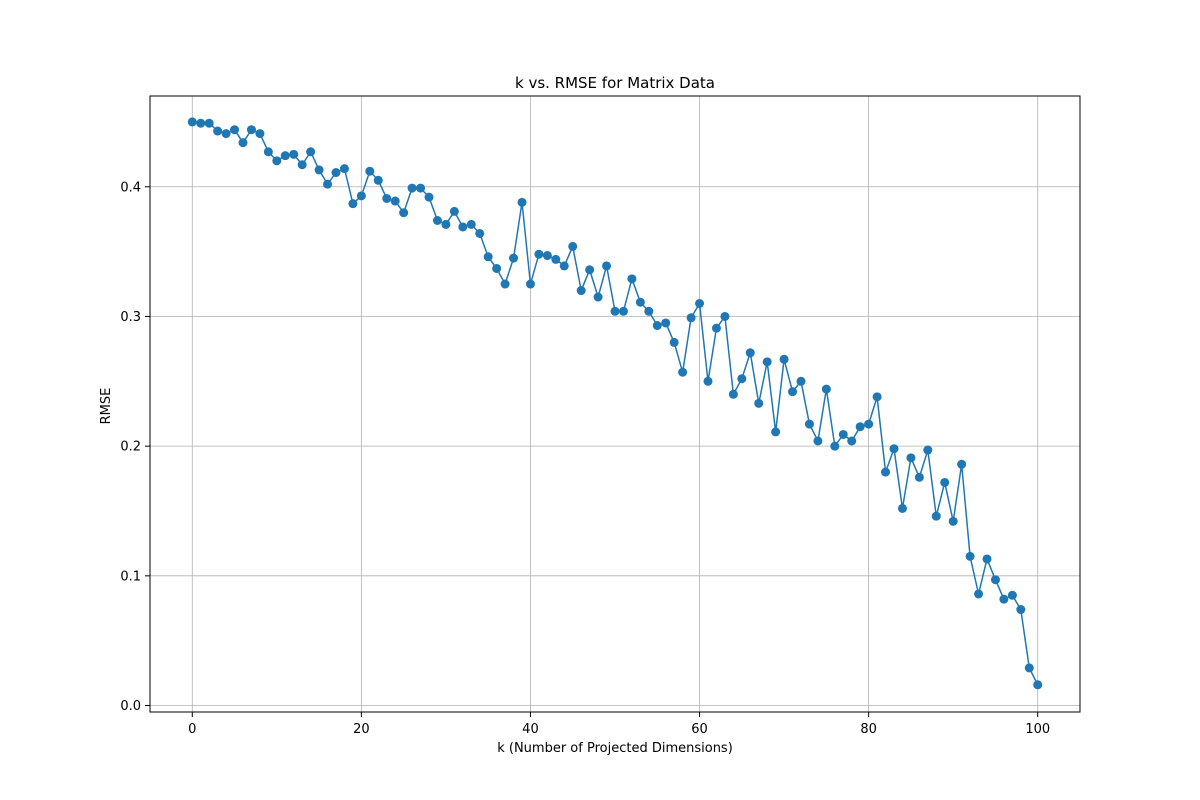 This screenshot has width=1200, height=800. Describe the element at coordinates (868, 729) in the screenshot. I see `x-tick-label: 80` at that location.